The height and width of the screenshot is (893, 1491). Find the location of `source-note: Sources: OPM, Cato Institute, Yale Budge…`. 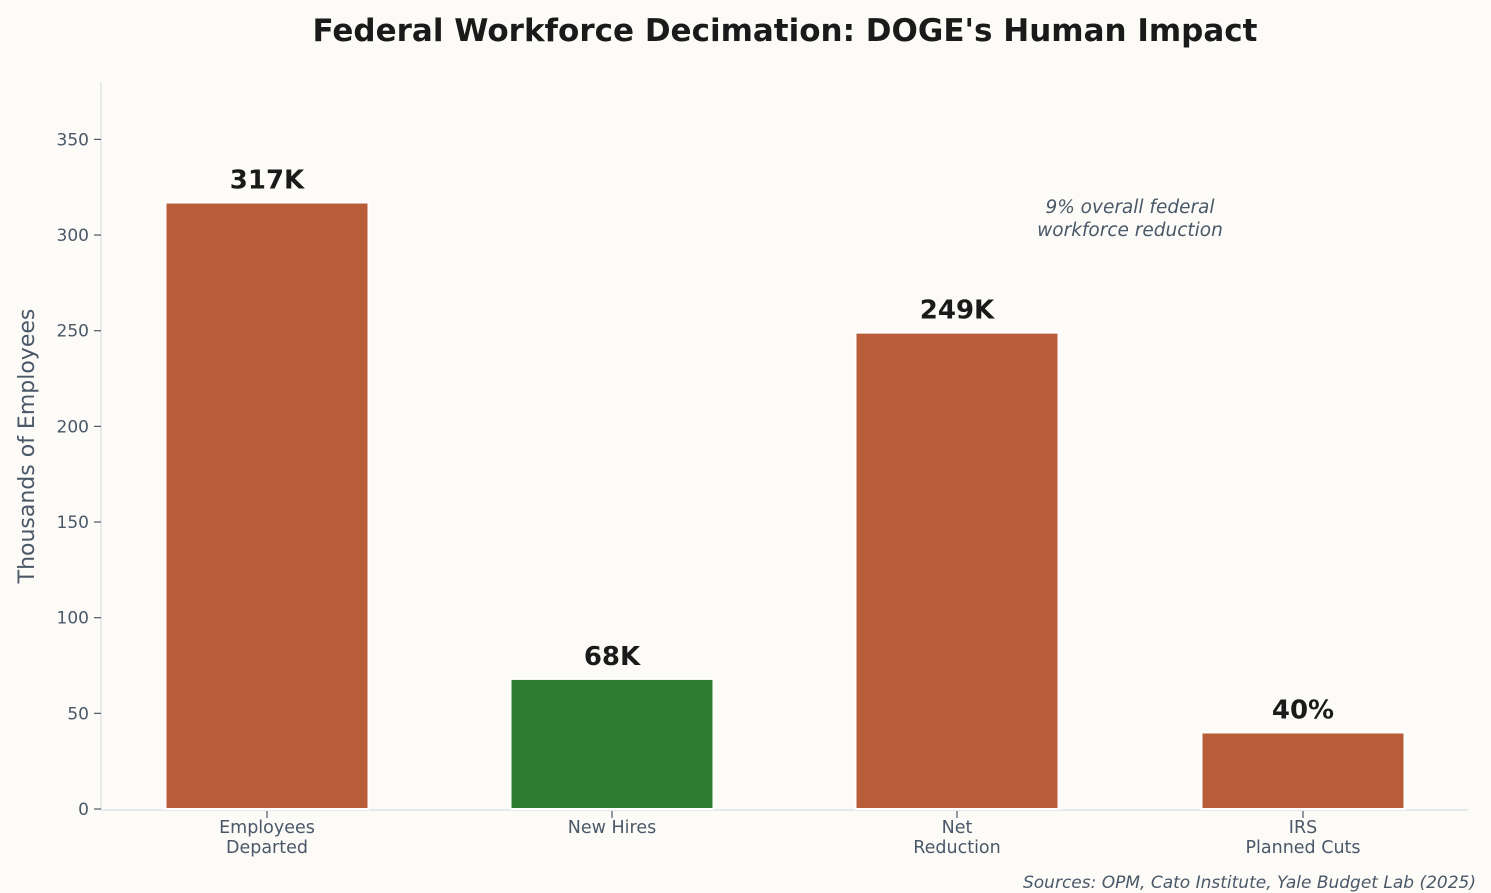

source-note: Sources: OPM, Cato Institute, Yale Budge… is located at coordinates (1249, 883).